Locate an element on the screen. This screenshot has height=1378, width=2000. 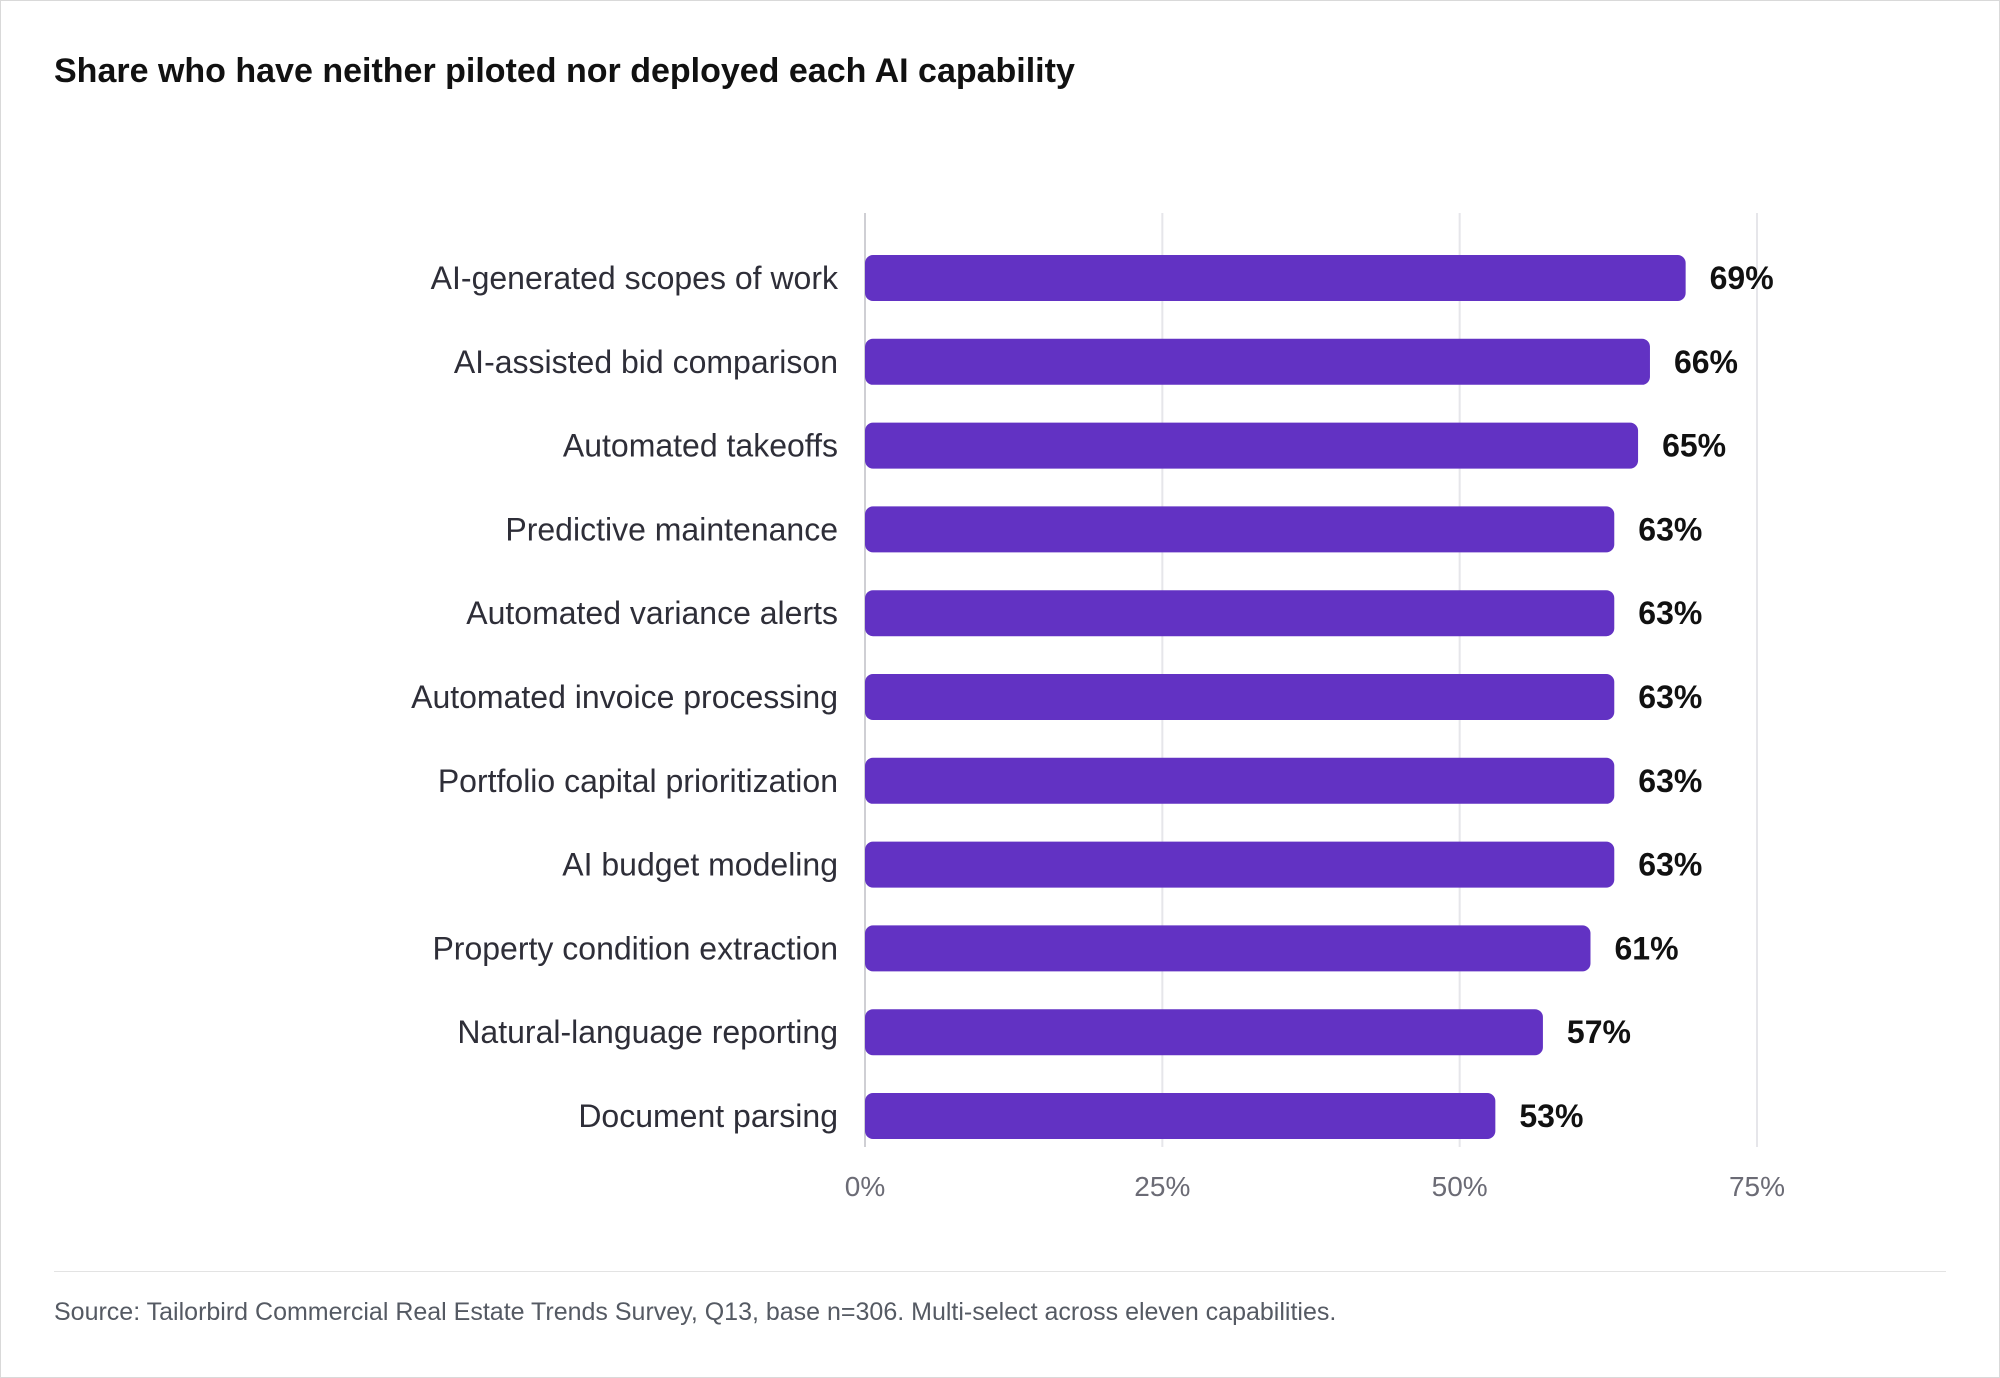
x-tick-label: 25% is located at coordinates (1162, 1186).